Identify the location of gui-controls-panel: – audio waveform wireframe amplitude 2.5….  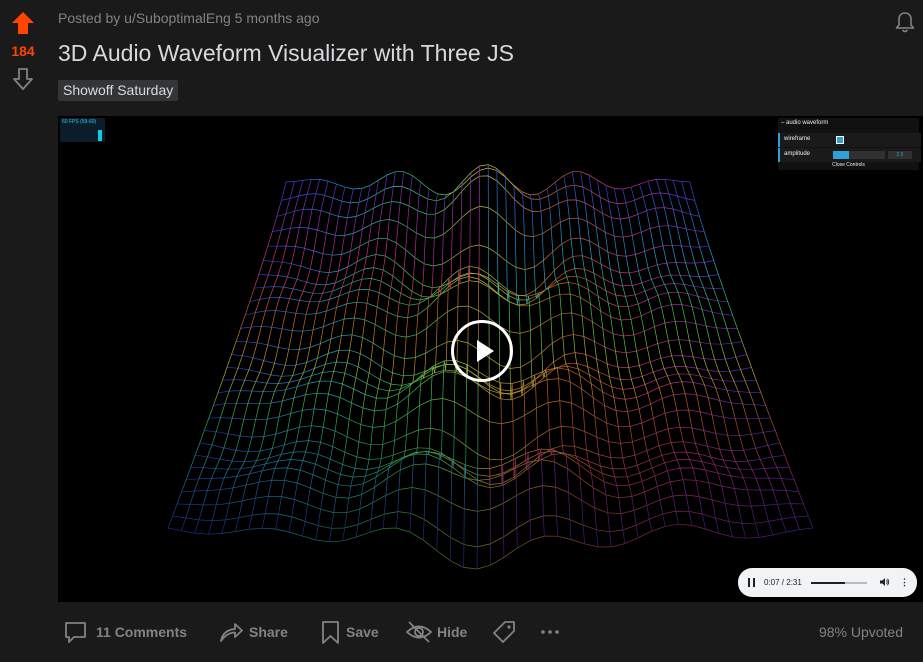
(849, 144).